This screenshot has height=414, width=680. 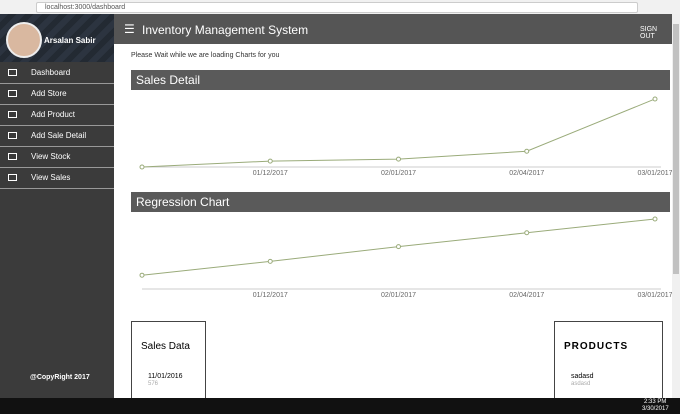 What do you see at coordinates (582, 376) in the screenshot?
I see `product-name: sadasd` at bounding box center [582, 376].